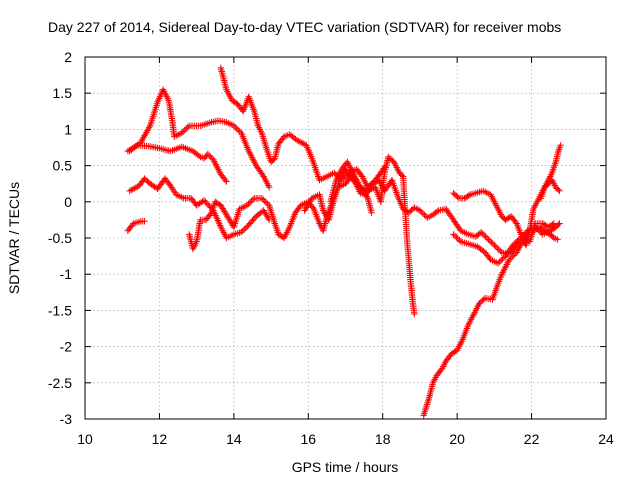 This screenshot has width=640, height=480. I want to click on x-tick-label: 10, so click(85, 439).